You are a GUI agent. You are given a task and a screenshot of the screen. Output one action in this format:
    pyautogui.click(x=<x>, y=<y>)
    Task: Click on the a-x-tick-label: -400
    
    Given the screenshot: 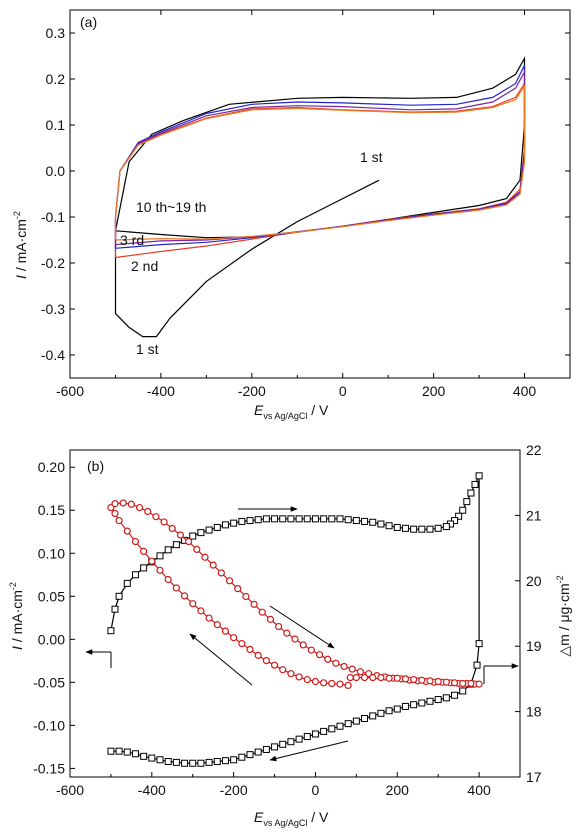 What is the action you would take?
    pyautogui.click(x=161, y=391)
    